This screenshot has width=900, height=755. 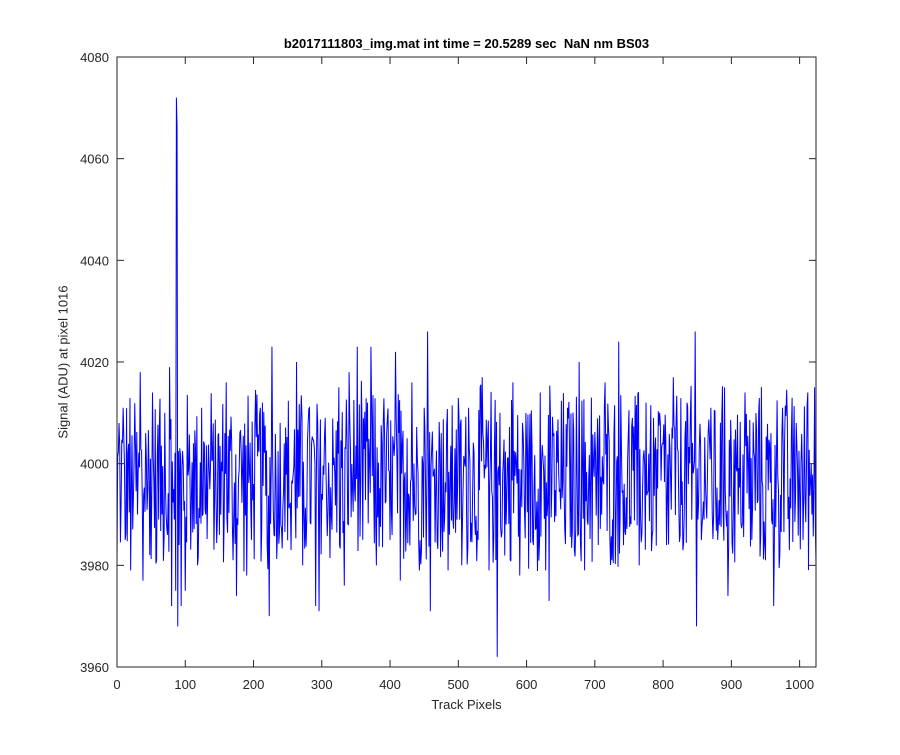 I want to click on y-tick-label: 4080, so click(x=94, y=57).